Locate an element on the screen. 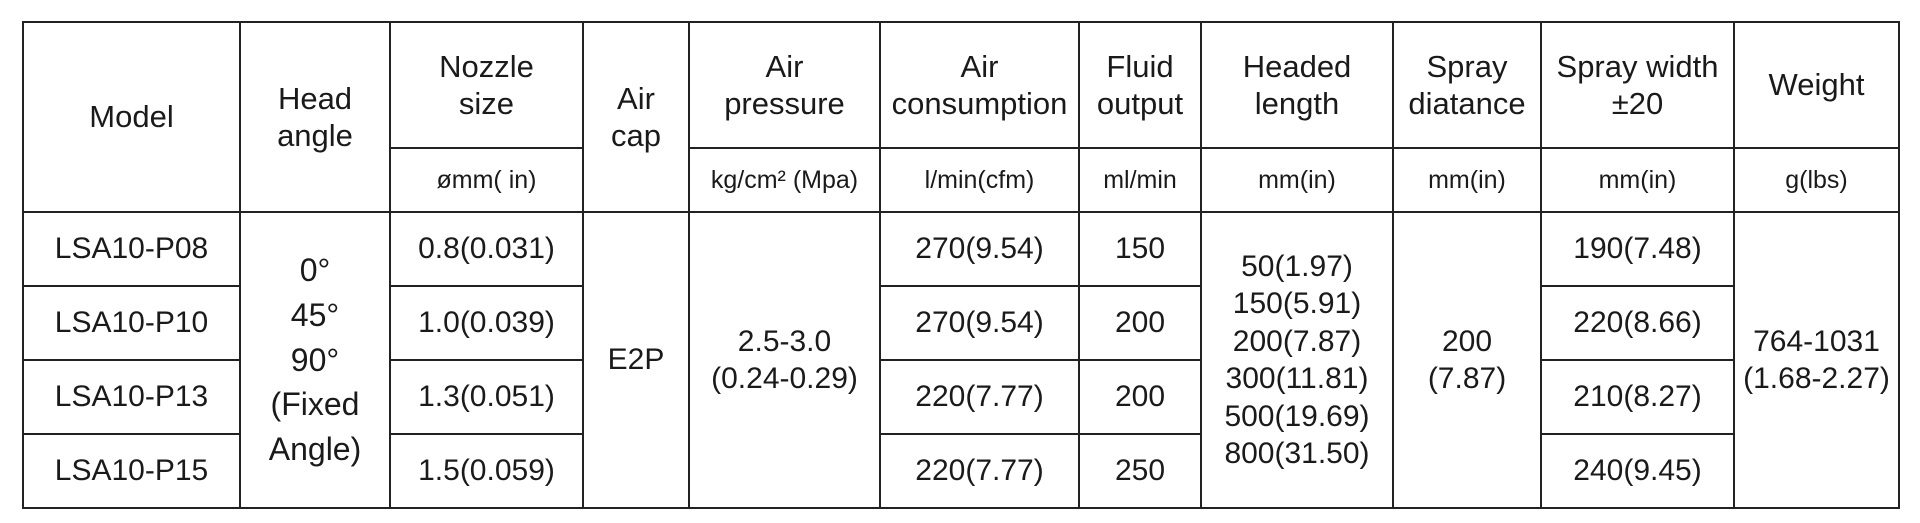 This screenshot has height=523, width=1920. cell: 764-1031 (1.68-2.27) is located at coordinates (1816, 360).